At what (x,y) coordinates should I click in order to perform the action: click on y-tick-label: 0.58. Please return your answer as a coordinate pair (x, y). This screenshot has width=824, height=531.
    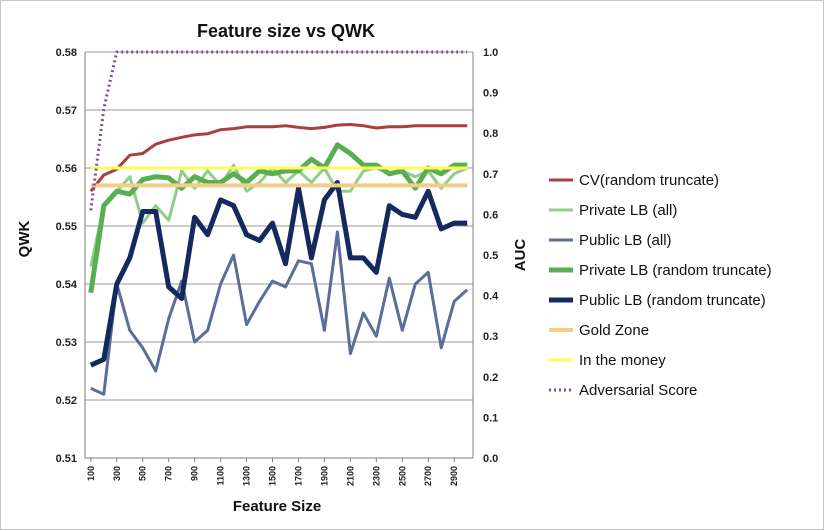
    Looking at the image, I should click on (66, 53).